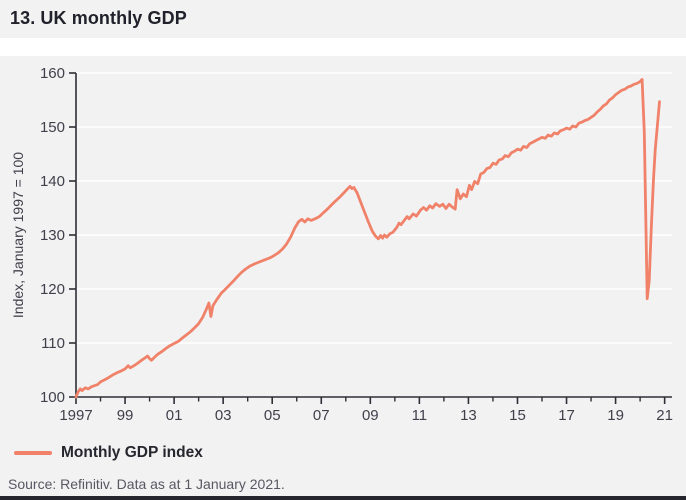 The image size is (686, 500). What do you see at coordinates (52, 289) in the screenshot?
I see `y-tick-label: 120` at bounding box center [52, 289].